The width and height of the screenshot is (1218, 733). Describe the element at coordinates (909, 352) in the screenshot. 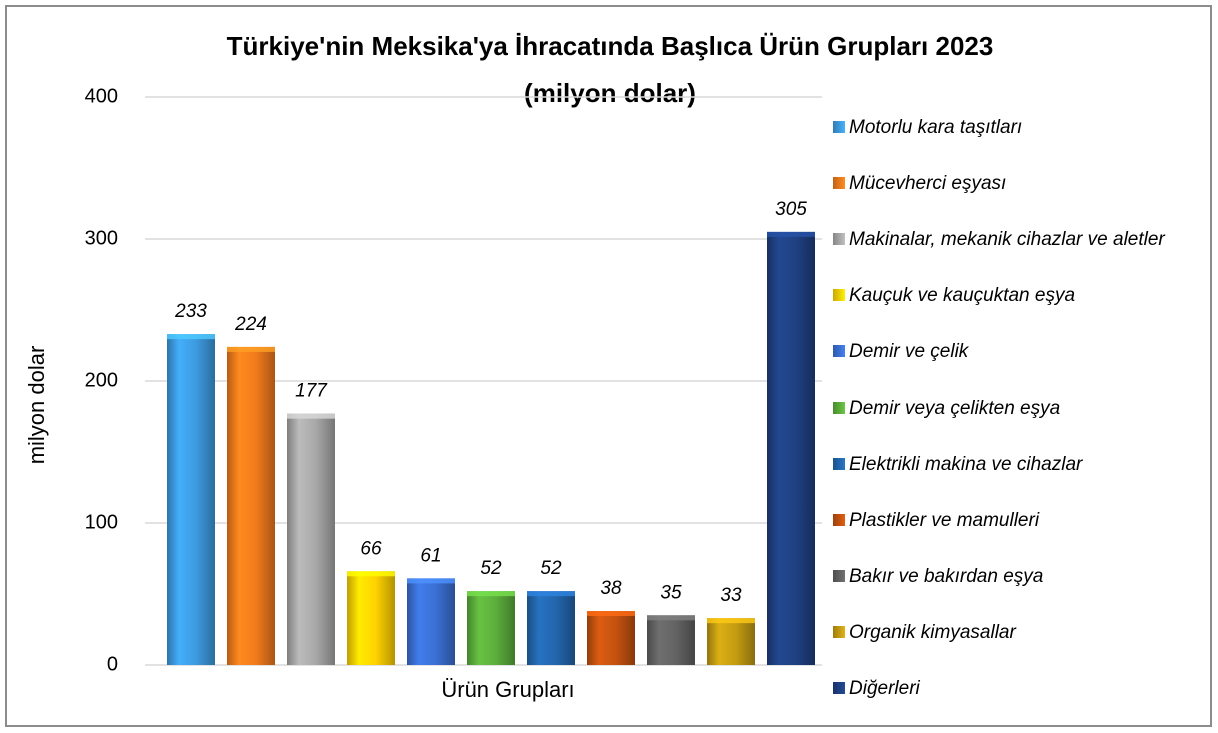

I see `legend-label: Demir ve çelik` at that location.